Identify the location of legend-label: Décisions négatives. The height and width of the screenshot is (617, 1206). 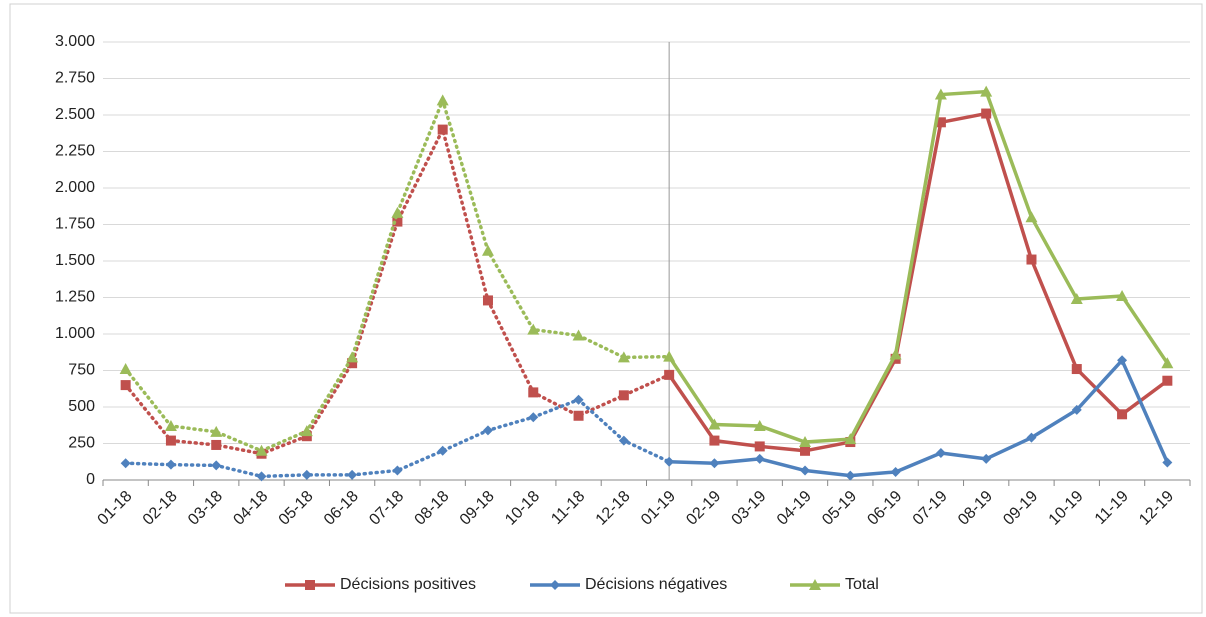
(656, 584).